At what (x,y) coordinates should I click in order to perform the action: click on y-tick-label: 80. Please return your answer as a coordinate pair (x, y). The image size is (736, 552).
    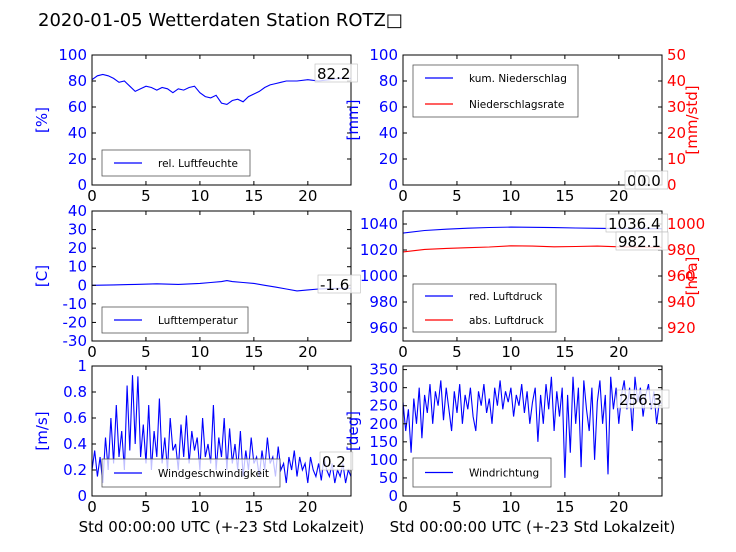
    Looking at the image, I should click on (388, 81).